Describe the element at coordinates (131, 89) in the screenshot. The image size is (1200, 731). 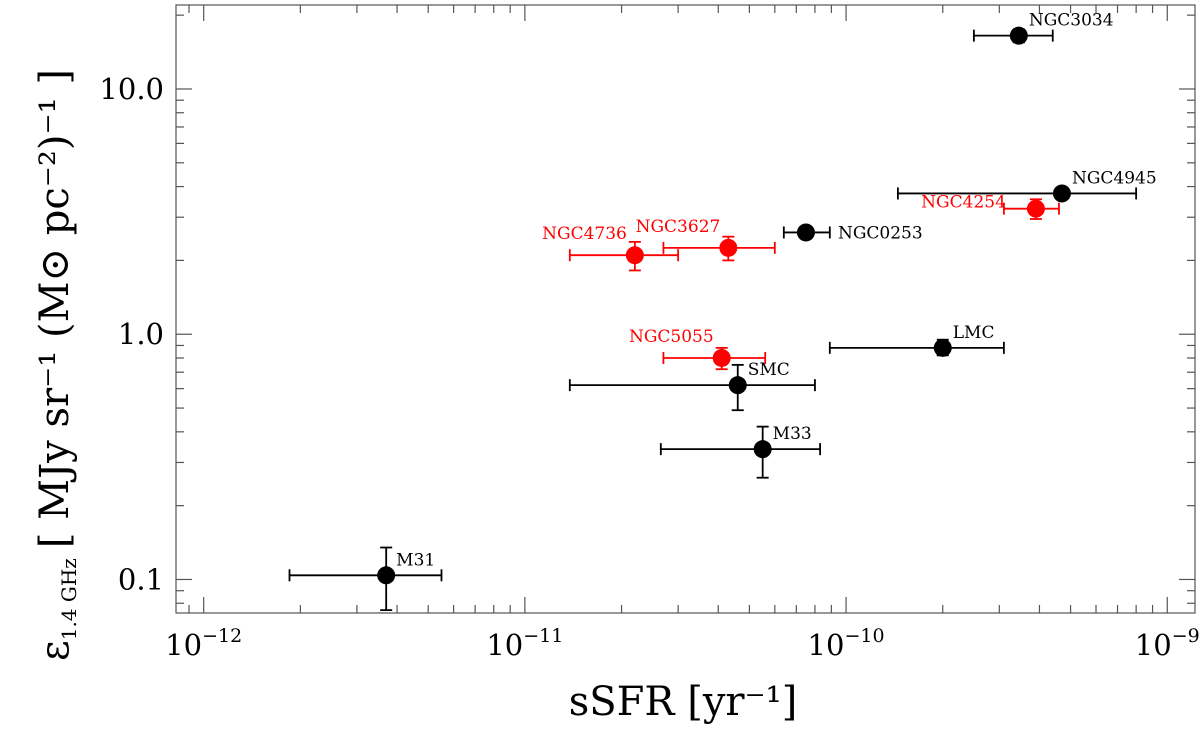
I see `y-tick-label: 10.0` at that location.